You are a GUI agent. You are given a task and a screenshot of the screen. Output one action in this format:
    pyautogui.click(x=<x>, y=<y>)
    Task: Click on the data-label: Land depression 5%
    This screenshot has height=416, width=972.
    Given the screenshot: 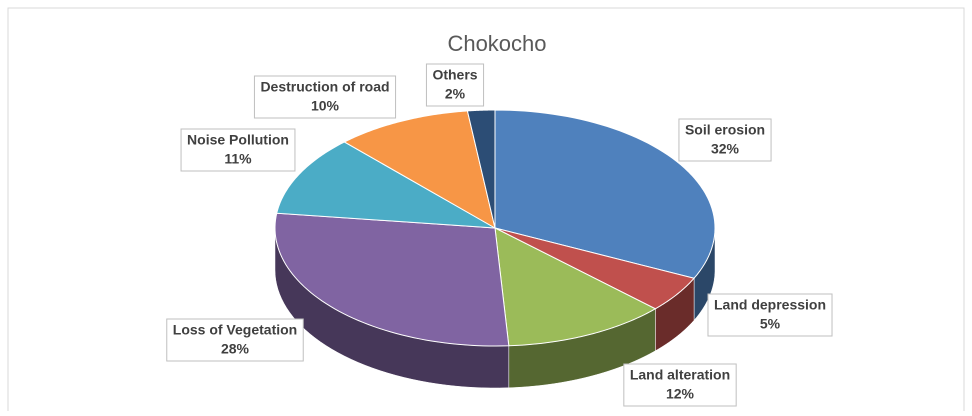 What is the action you would take?
    pyautogui.click(x=770, y=315)
    